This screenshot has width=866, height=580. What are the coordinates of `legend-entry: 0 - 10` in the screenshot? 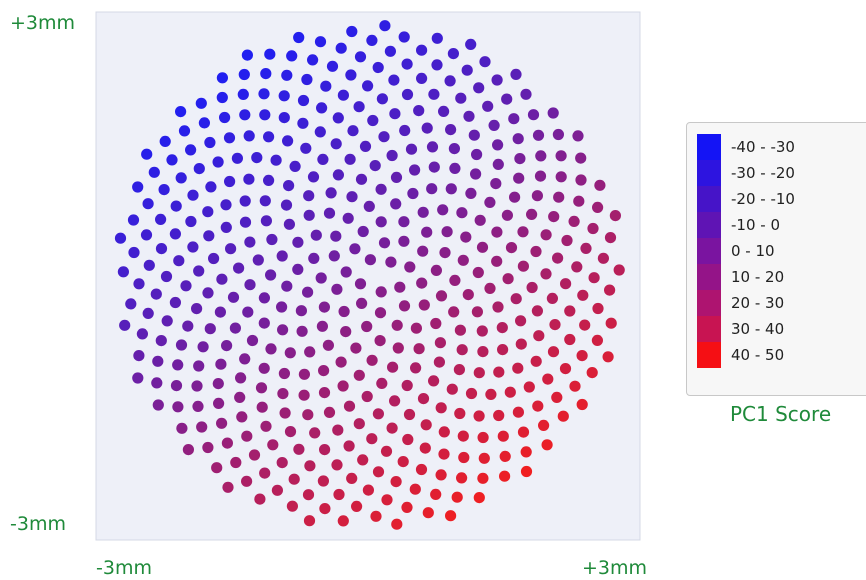 It's located at (781, 251).